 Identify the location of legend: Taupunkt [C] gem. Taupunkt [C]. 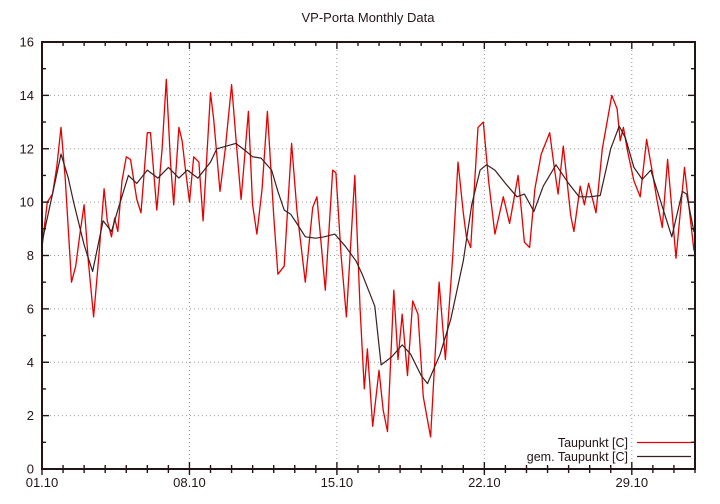
(609, 450).